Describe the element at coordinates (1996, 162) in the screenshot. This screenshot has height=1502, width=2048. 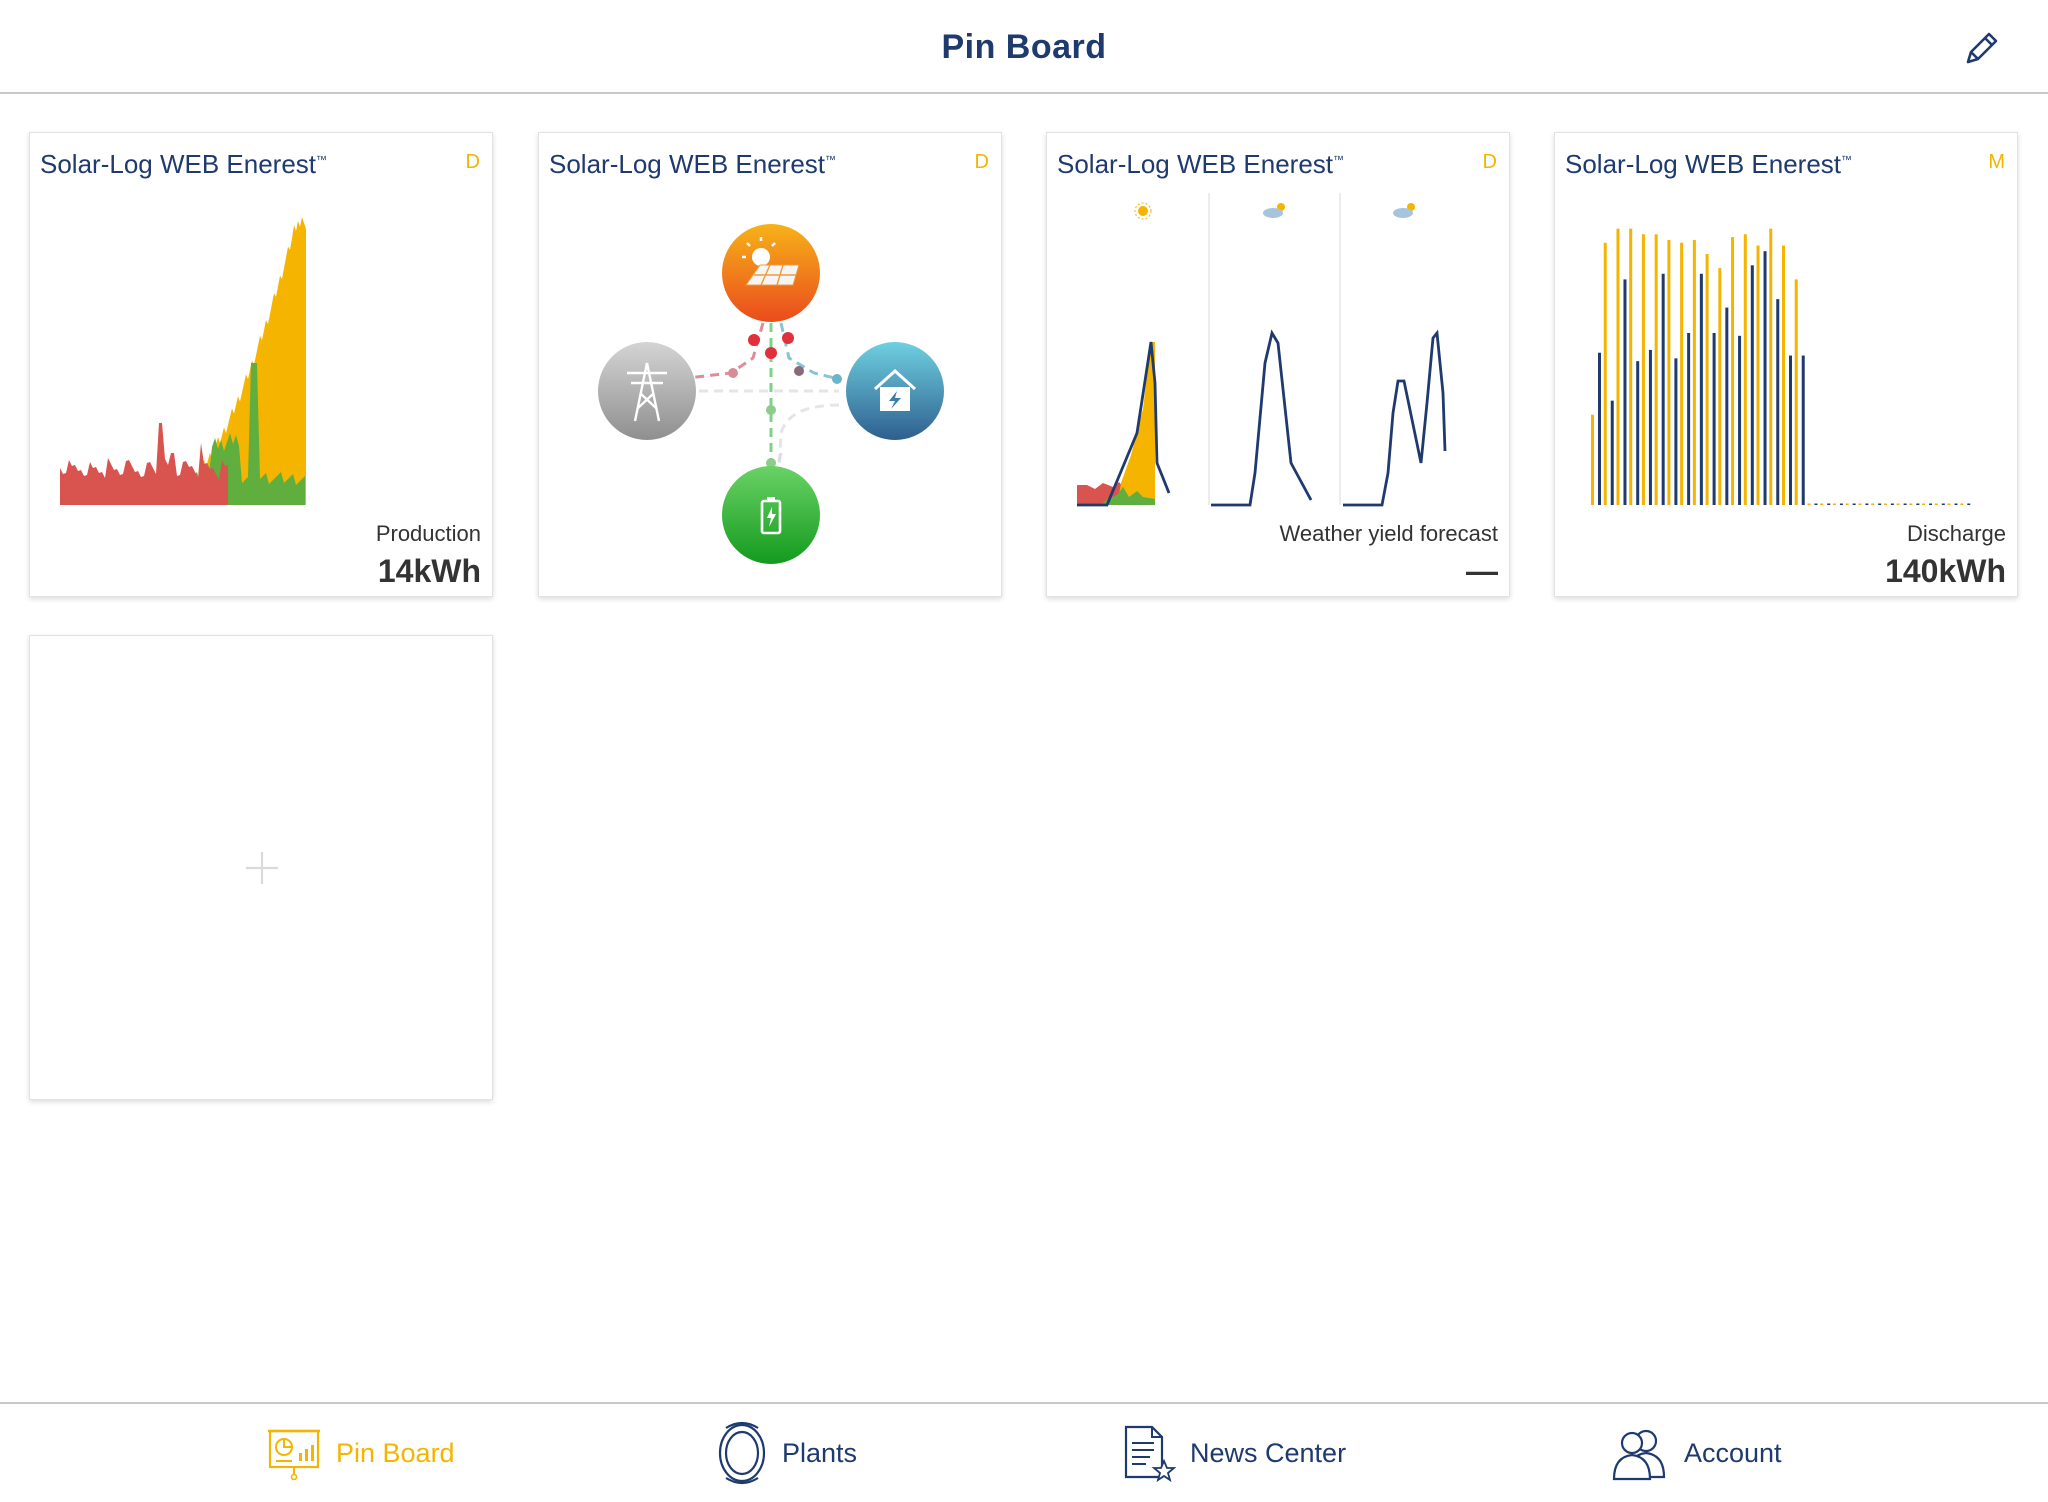
I see `period-badge: M` at that location.